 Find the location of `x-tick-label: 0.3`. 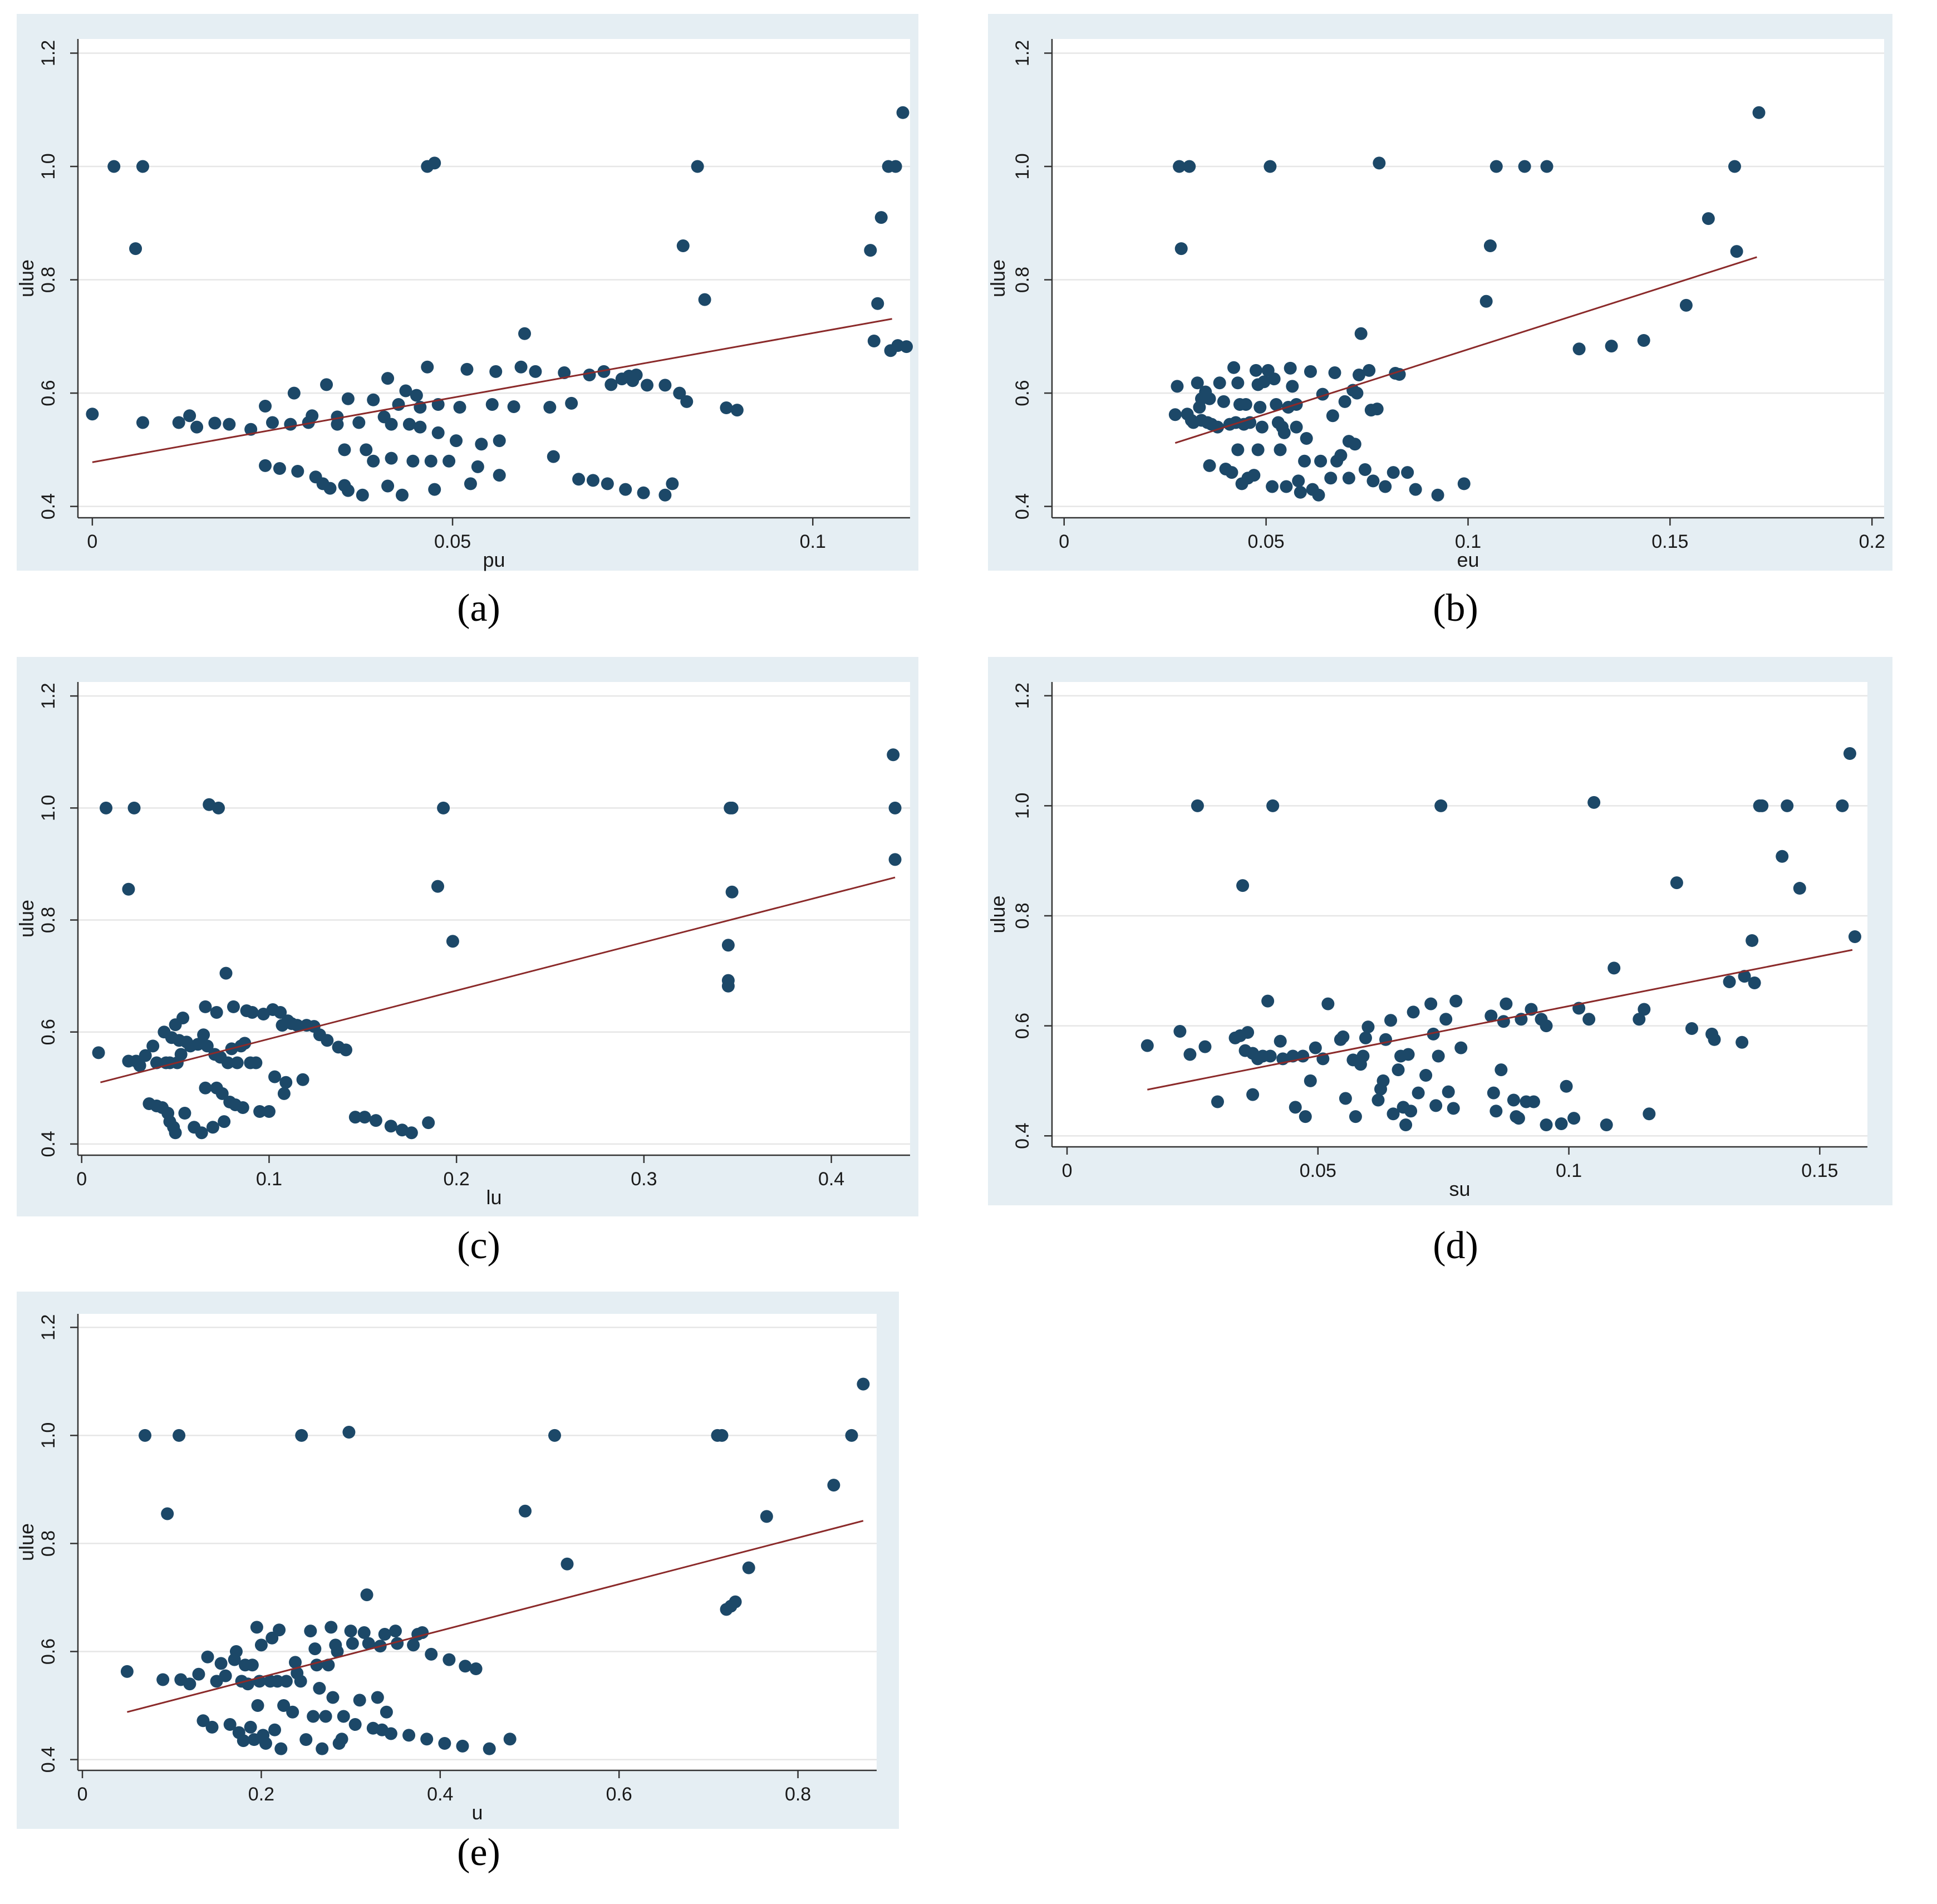

x-tick-label: 0.3 is located at coordinates (644, 1179).